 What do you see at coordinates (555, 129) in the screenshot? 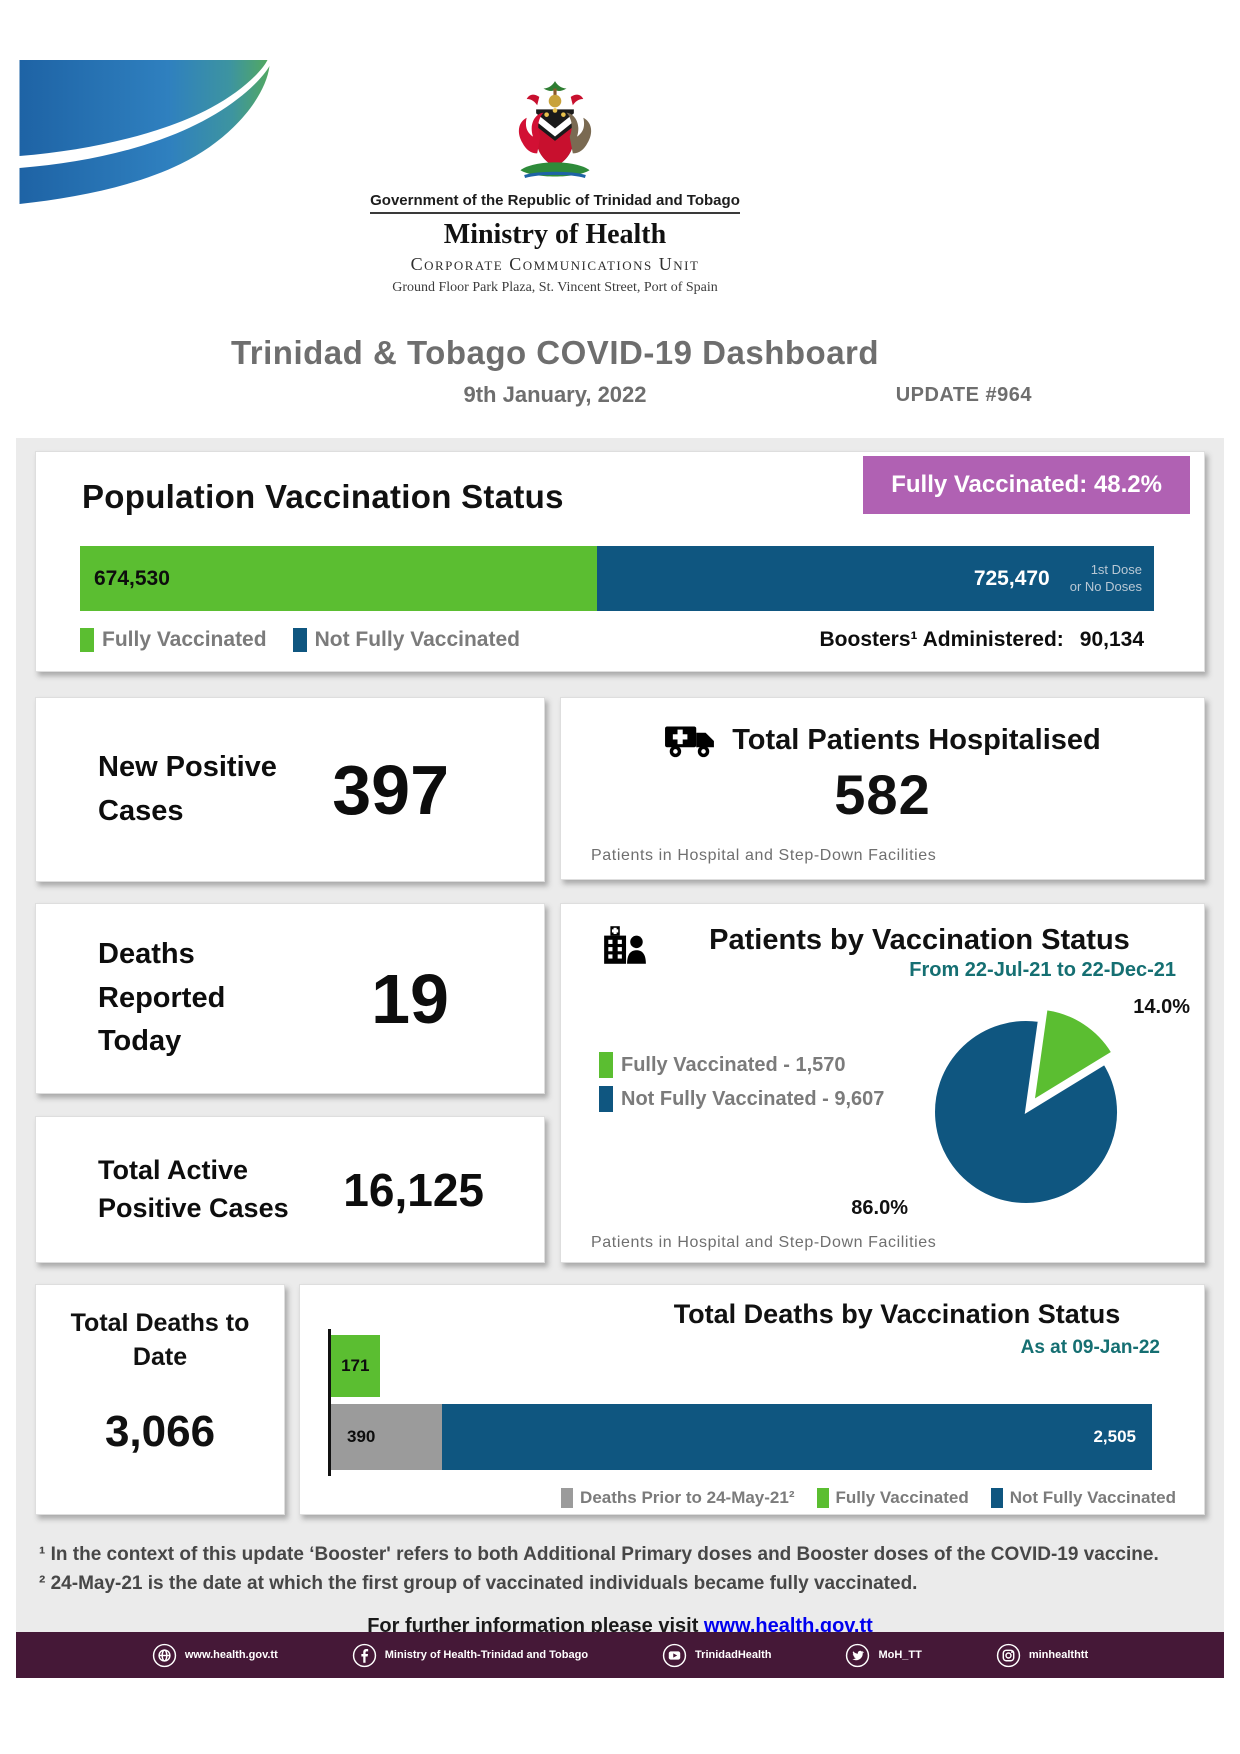
I see `coat-of-arms` at bounding box center [555, 129].